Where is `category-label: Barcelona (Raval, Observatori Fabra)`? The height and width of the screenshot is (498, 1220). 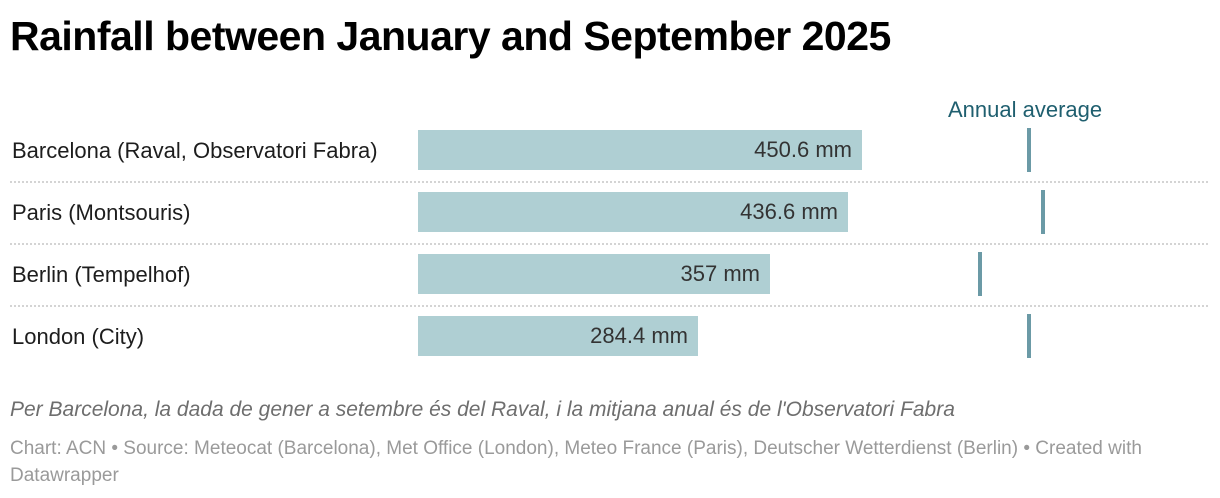 category-label: Barcelona (Raval, Observatori Fabra) is located at coordinates (195, 150).